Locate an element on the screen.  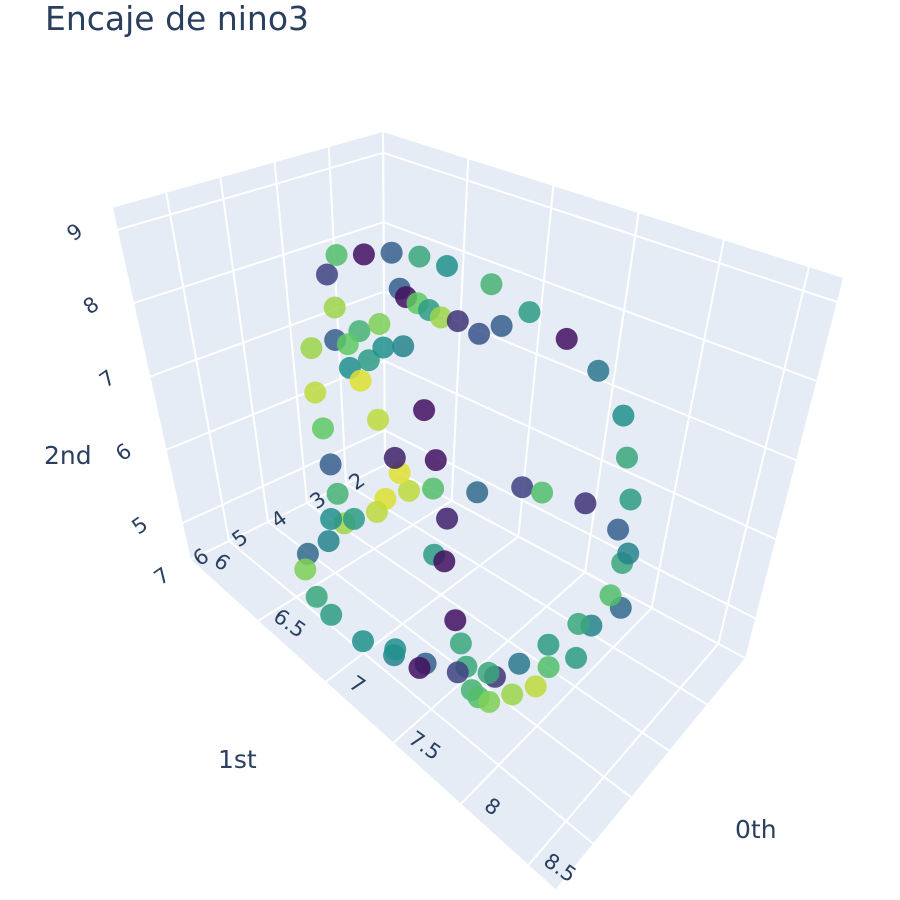
z-tick-label: 7 is located at coordinates (107, 378).